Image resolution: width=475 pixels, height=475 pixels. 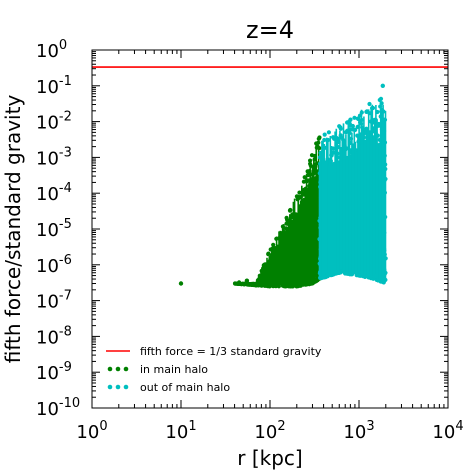 I want to click on y-axis-label: fifth force/standard gravity, so click(x=13, y=229).